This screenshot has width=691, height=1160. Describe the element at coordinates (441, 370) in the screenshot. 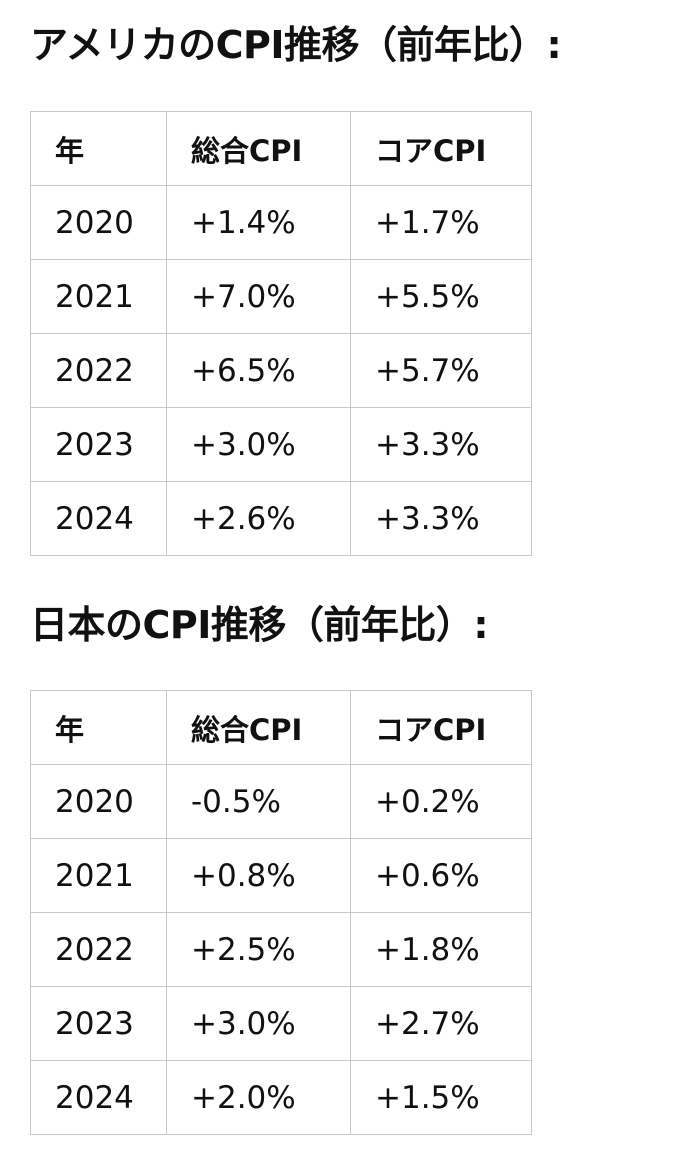

I see `table-cell: +5.7%` at that location.